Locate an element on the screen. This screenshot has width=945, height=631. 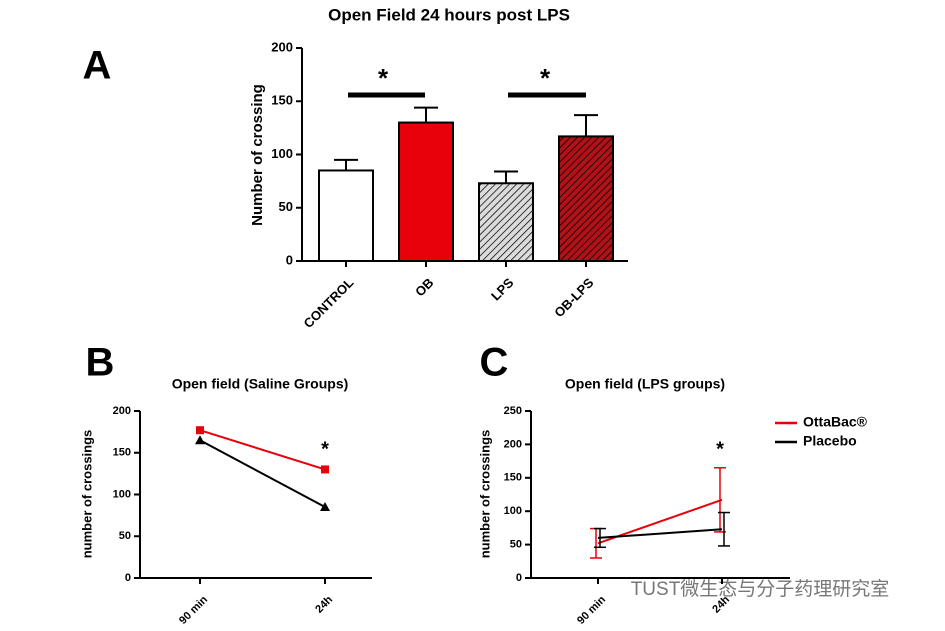
x-tick-label: OB-LPS is located at coordinates (574, 298).